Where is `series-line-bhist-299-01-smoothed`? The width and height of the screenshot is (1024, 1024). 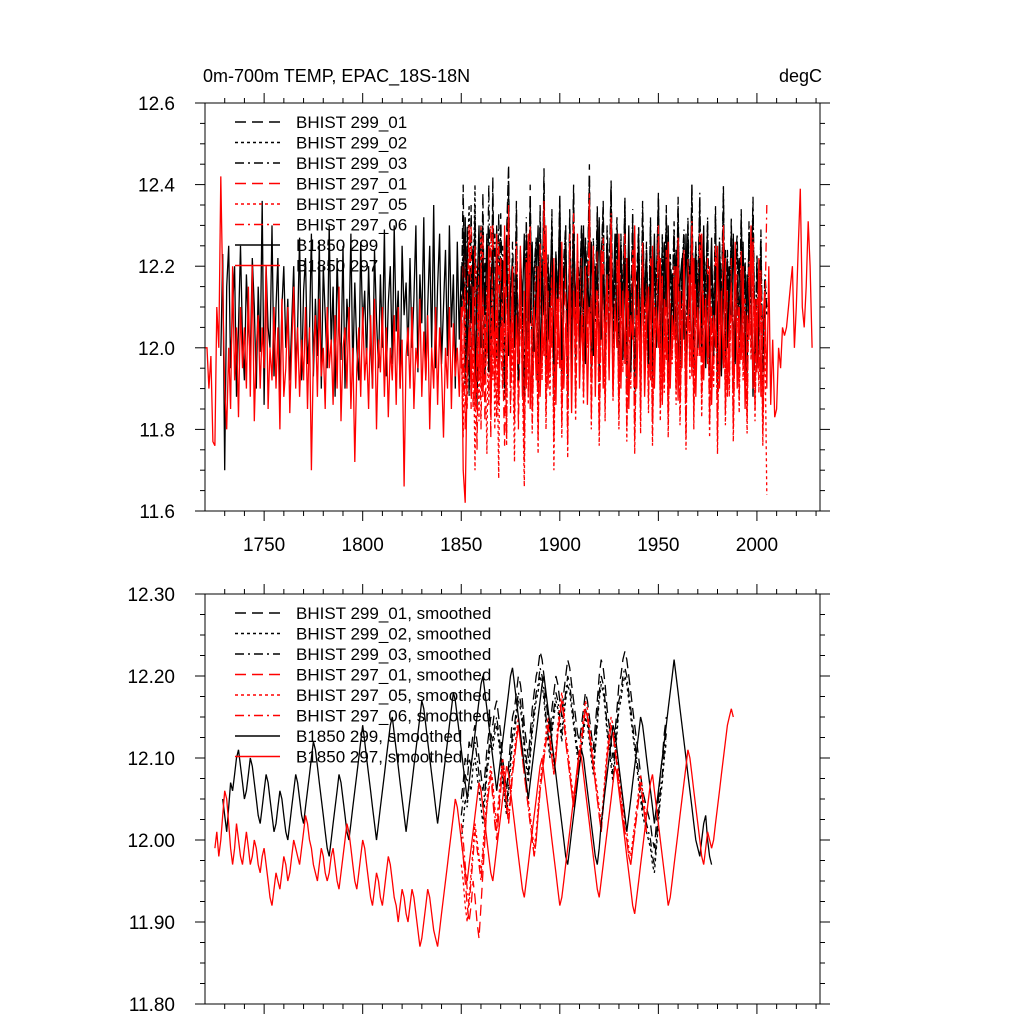 series-line-bhist-299-01-smoothed is located at coordinates (563, 750).